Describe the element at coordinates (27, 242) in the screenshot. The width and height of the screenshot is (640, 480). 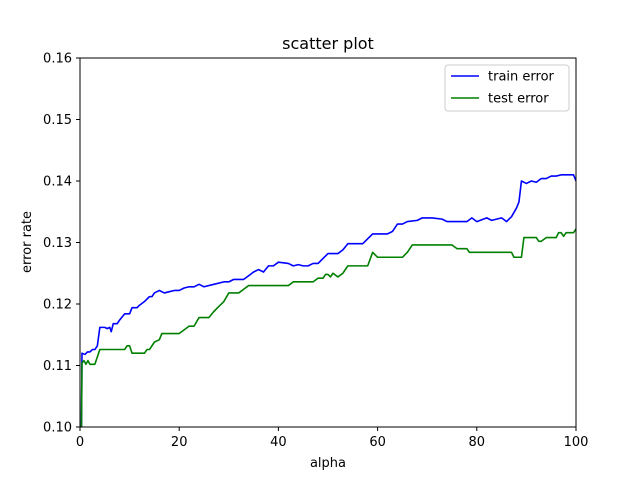
I see `y-axis-label: error rate` at that location.